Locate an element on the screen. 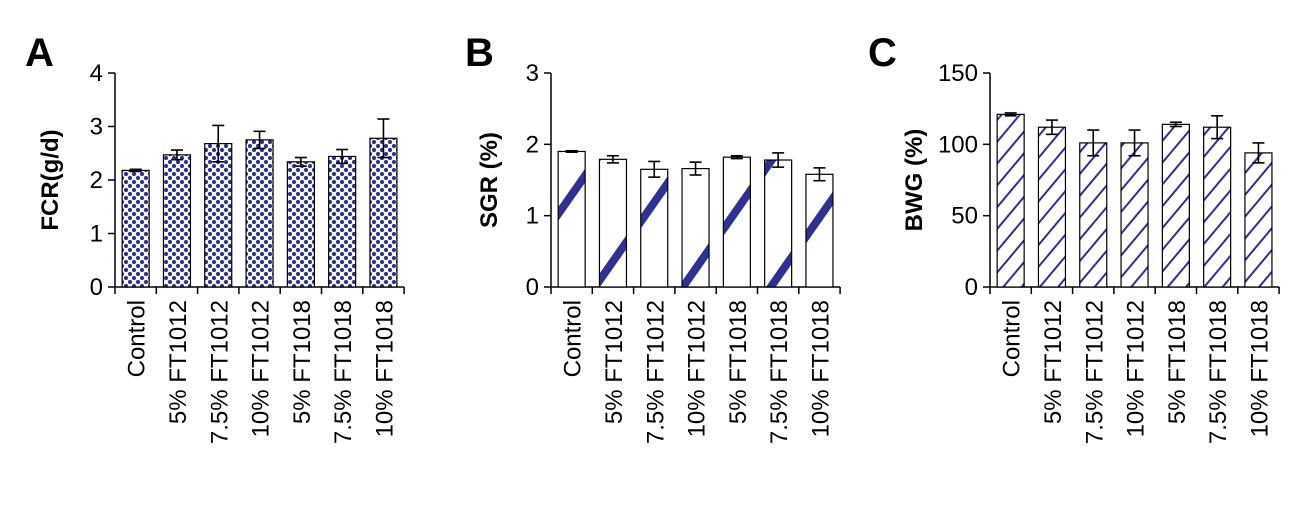 This screenshot has width=1309, height=513. y-tick-label: 50 is located at coordinates (964, 216).